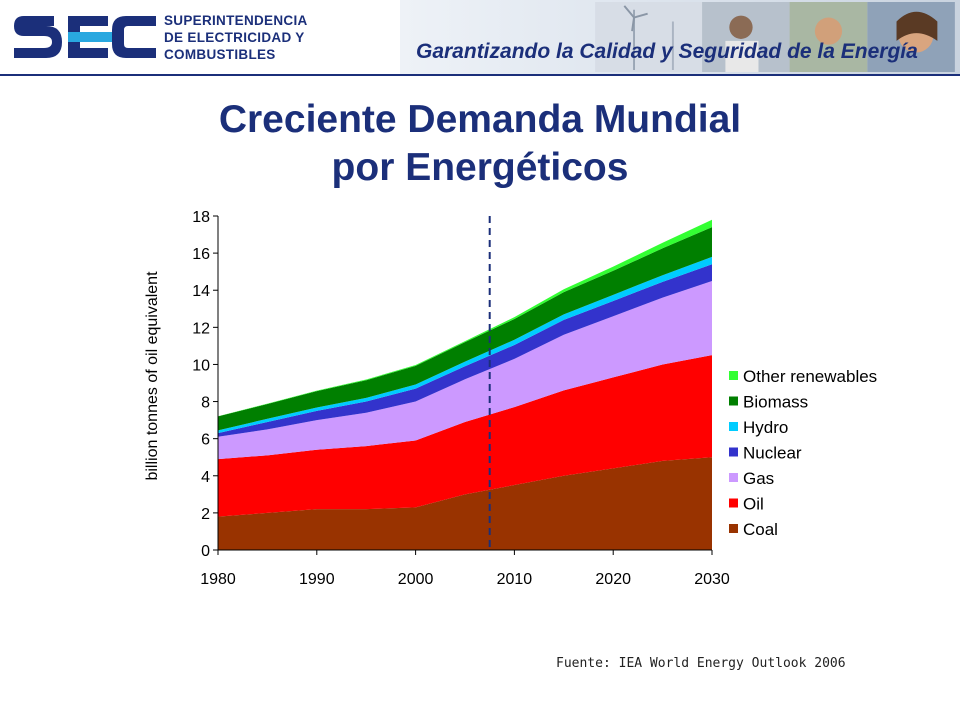 This screenshot has width=960, height=720. What do you see at coordinates (733, 503) in the screenshot?
I see `legend-swatch-oil` at bounding box center [733, 503].